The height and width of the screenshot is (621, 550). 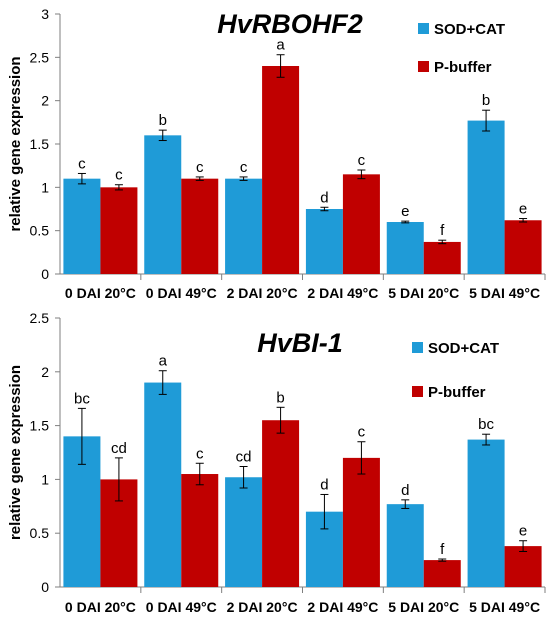 What do you see at coordinates (290, 24) in the screenshot?
I see `chart-title: HvRBOHF2` at bounding box center [290, 24].